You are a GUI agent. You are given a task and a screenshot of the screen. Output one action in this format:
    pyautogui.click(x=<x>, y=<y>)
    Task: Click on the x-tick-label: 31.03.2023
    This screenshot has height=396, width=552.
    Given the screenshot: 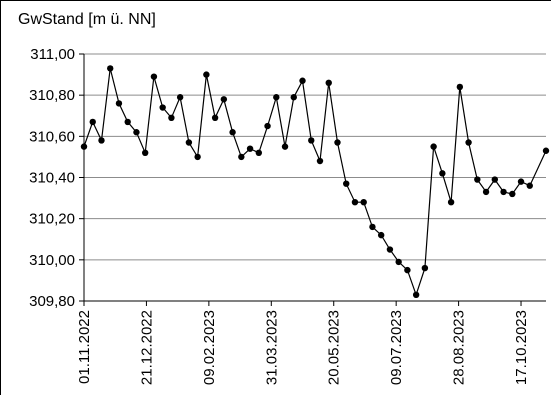 What is the action you would take?
    pyautogui.click(x=271, y=347)
    